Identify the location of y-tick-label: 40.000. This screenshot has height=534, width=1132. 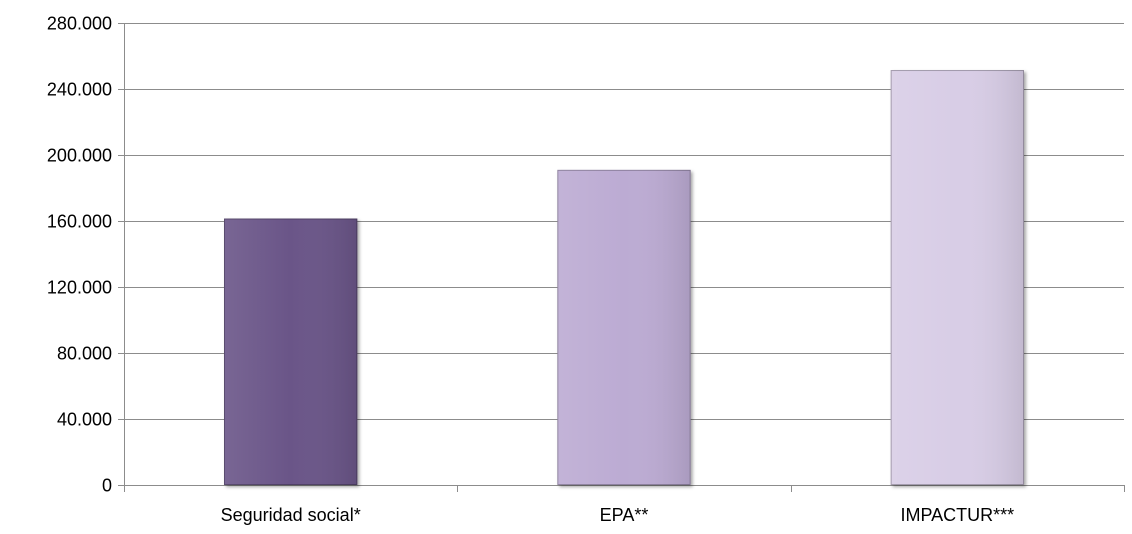
(84, 420).